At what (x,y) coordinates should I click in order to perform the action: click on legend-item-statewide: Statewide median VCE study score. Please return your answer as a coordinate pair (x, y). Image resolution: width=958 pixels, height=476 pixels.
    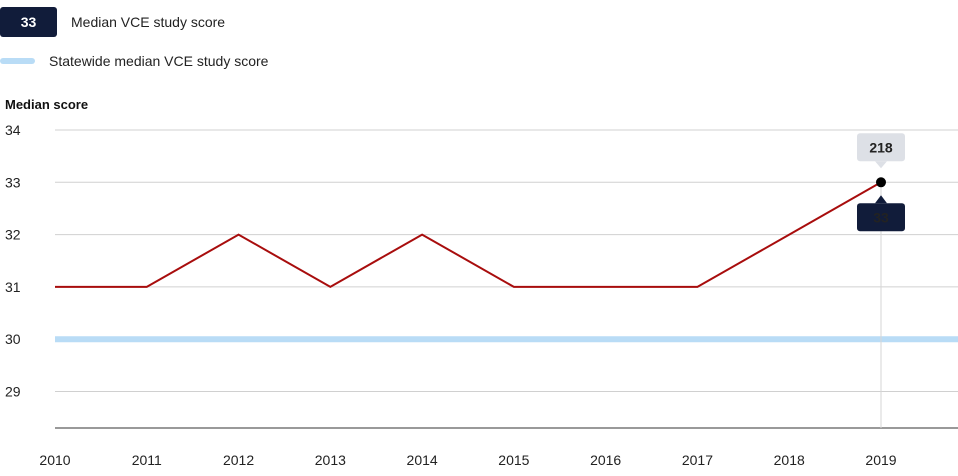
    Looking at the image, I should click on (134, 61).